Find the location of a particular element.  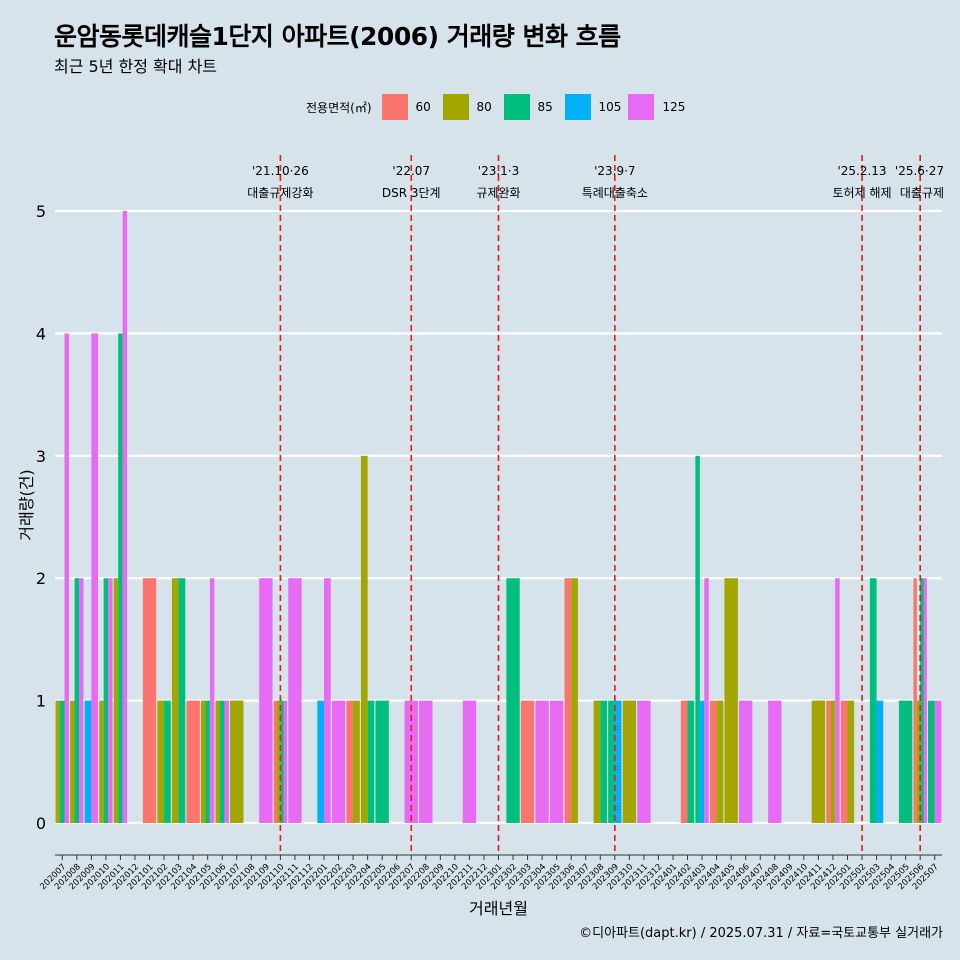

event-date-label: '25.6·27 is located at coordinates (919, 171).